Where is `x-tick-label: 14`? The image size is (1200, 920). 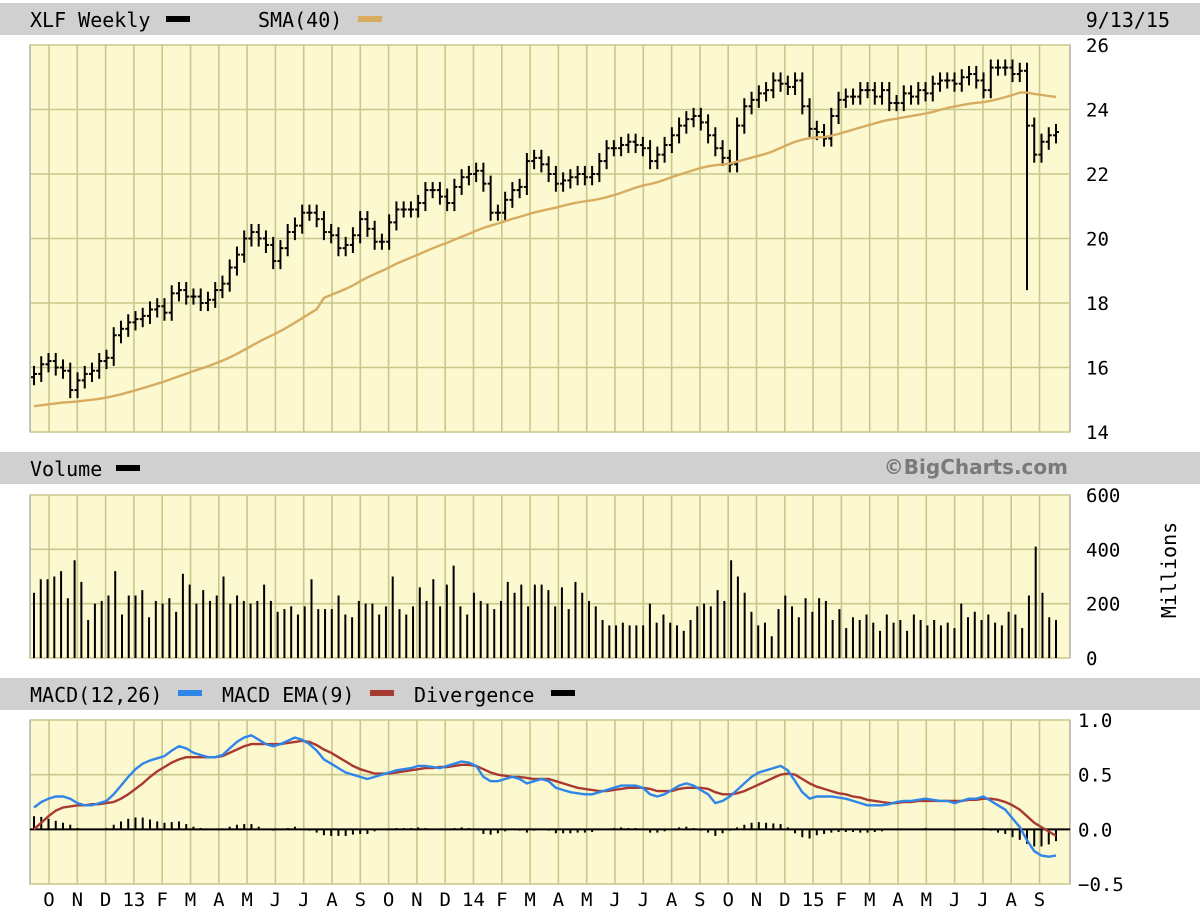 x-tick-label: 14 is located at coordinates (473, 900).